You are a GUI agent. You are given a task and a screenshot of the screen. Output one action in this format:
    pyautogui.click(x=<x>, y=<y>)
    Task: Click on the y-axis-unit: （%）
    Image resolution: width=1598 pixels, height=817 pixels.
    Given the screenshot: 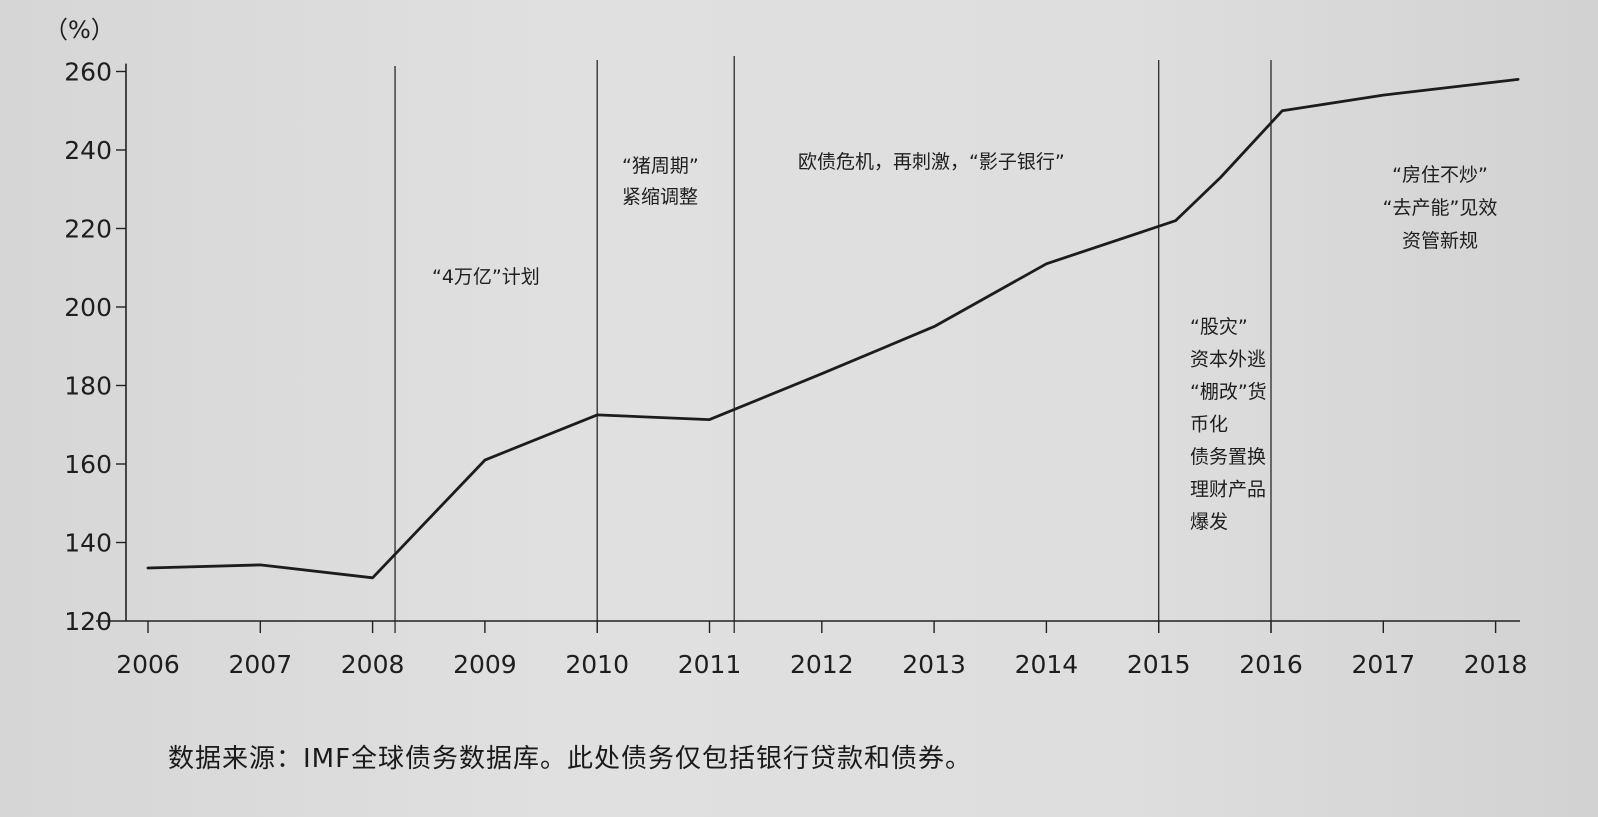 What is the action you would take?
    pyautogui.click(x=79, y=30)
    